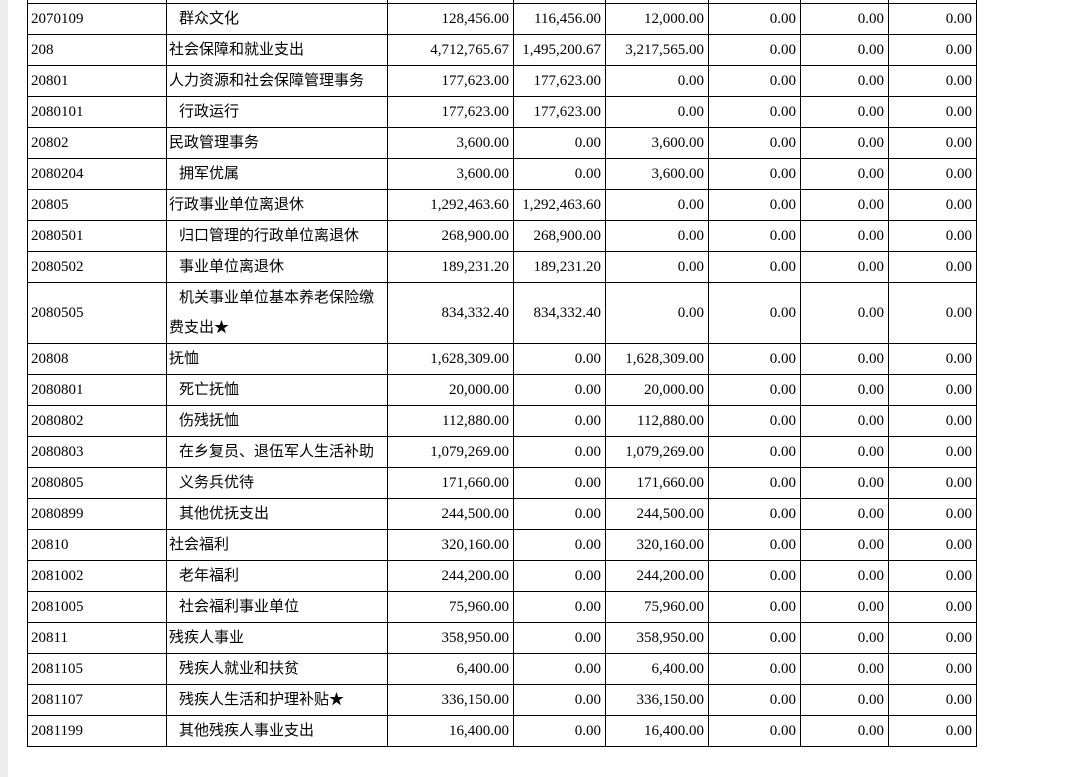 This screenshot has height=777, width=1092. Describe the element at coordinates (277, 81) in the screenshot. I see `name-cell: 人力资源和社会保障管理事务` at that location.